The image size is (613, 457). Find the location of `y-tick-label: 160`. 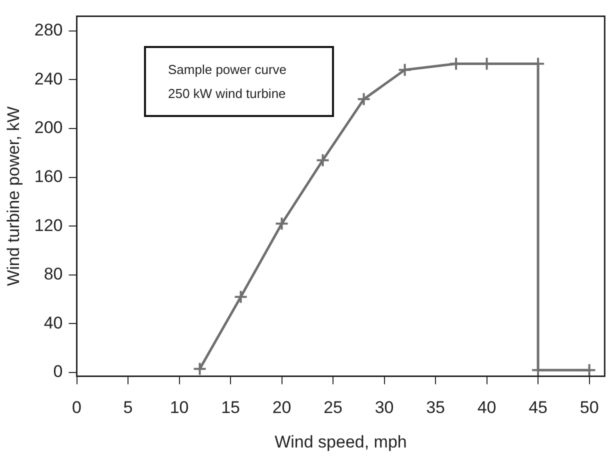

y-tick-label: 160 is located at coordinates (48, 176).